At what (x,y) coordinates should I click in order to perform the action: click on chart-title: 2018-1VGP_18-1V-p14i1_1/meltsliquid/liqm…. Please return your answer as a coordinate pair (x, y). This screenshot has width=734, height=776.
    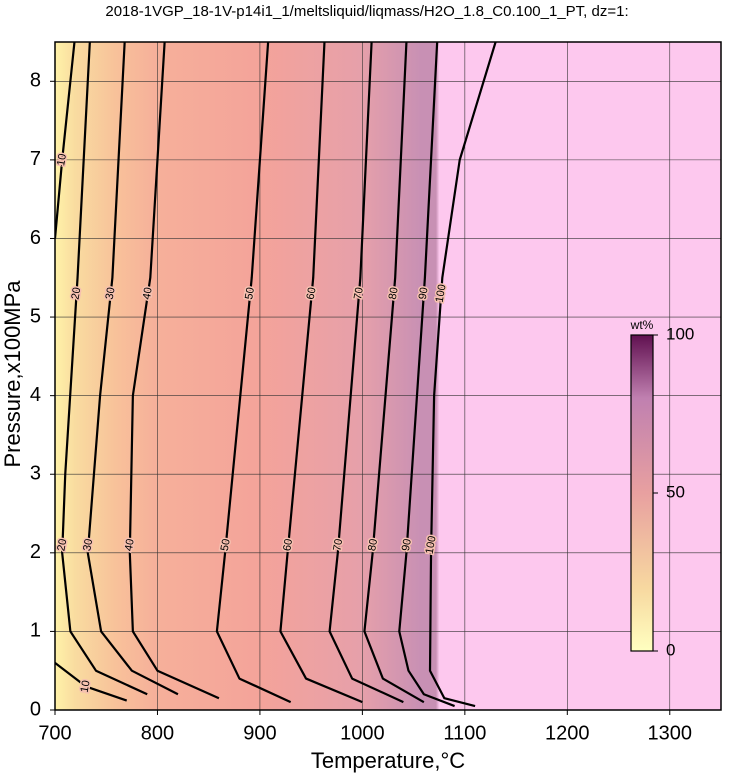
    Looking at the image, I should click on (366, 11).